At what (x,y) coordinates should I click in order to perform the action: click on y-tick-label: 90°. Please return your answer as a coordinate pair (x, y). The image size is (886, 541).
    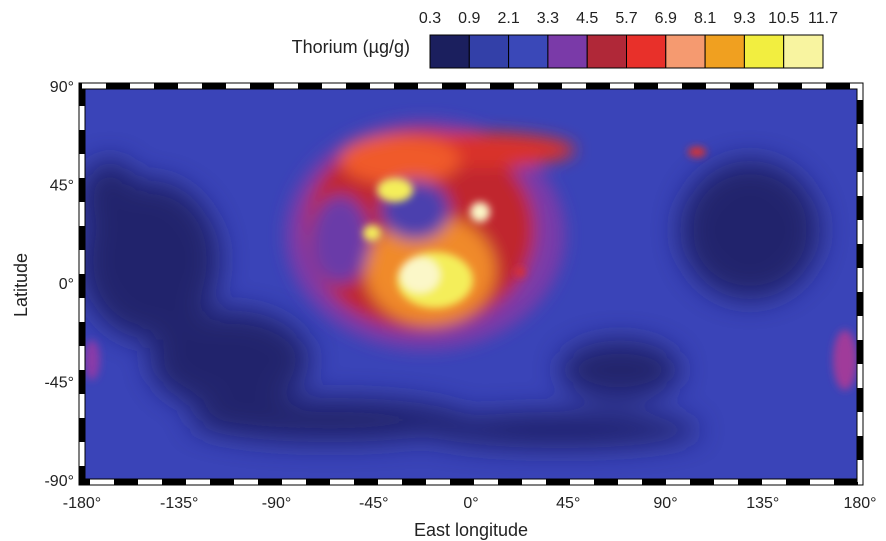
    Looking at the image, I should click on (62, 87).